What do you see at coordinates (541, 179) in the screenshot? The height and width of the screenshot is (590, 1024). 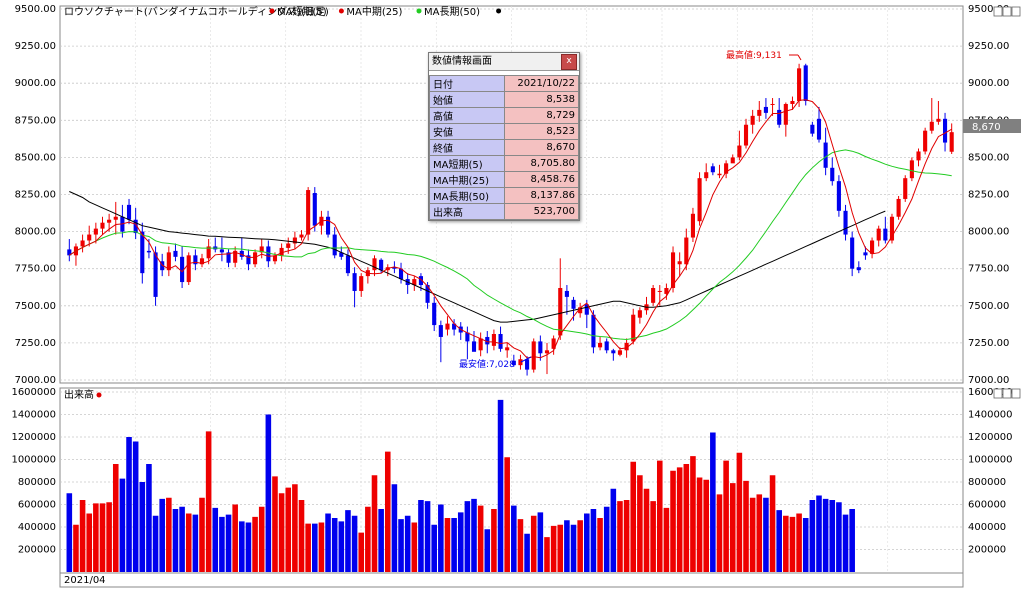 I see `info-value: 8,458.76` at bounding box center [541, 179].